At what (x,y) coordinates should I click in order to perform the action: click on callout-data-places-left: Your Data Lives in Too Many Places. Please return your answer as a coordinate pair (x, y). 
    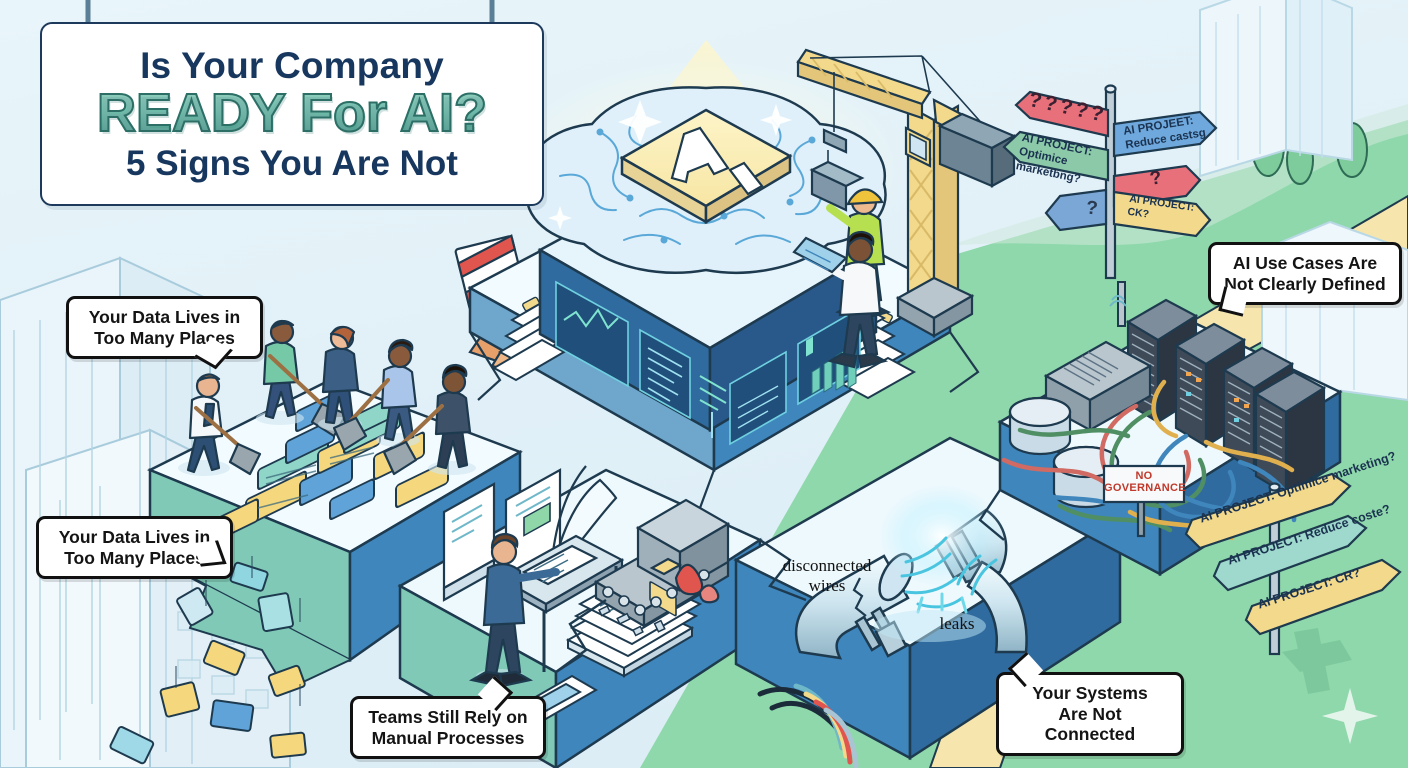
    Looking at the image, I should click on (134, 548).